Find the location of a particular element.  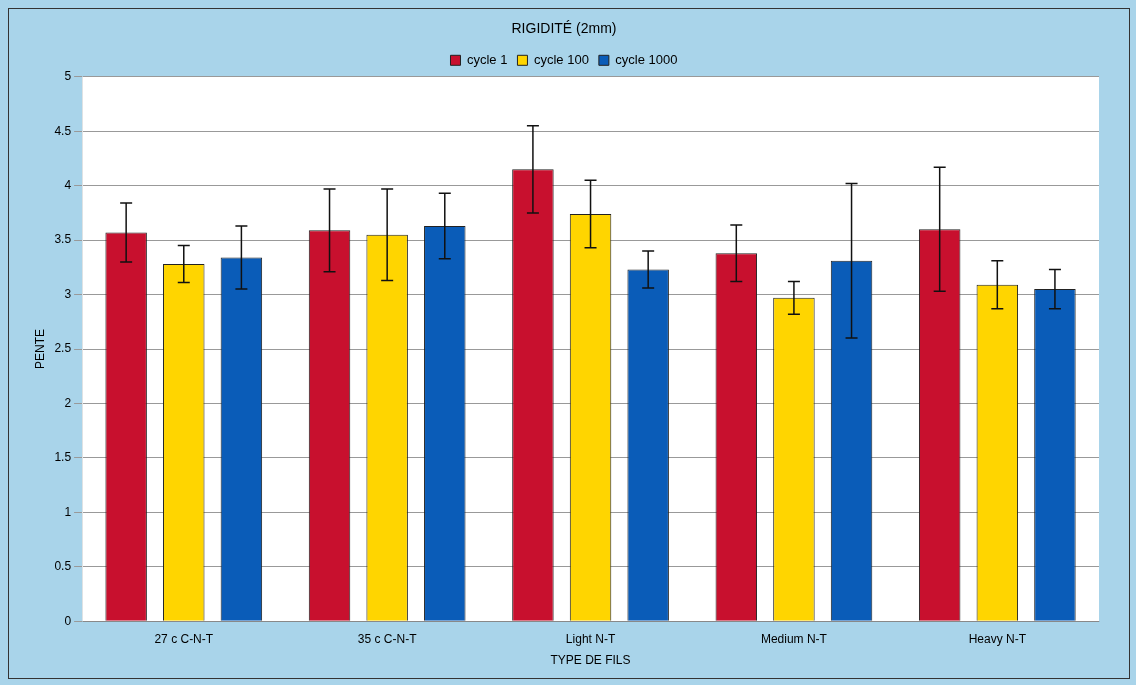

y-axis-title: PENTE is located at coordinates (39, 349).